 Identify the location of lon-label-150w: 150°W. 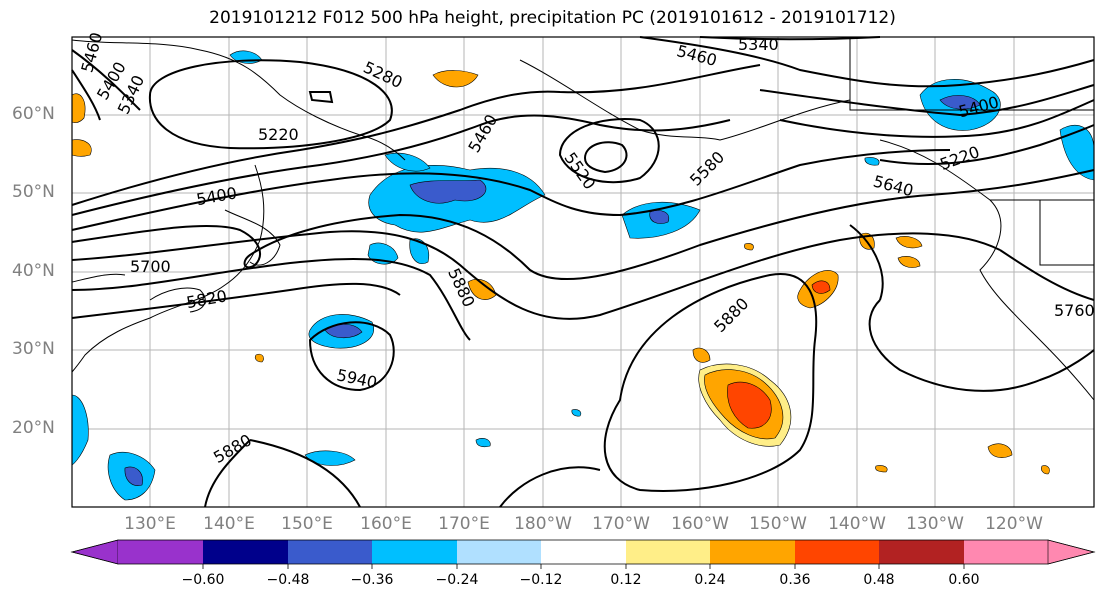
(778, 524).